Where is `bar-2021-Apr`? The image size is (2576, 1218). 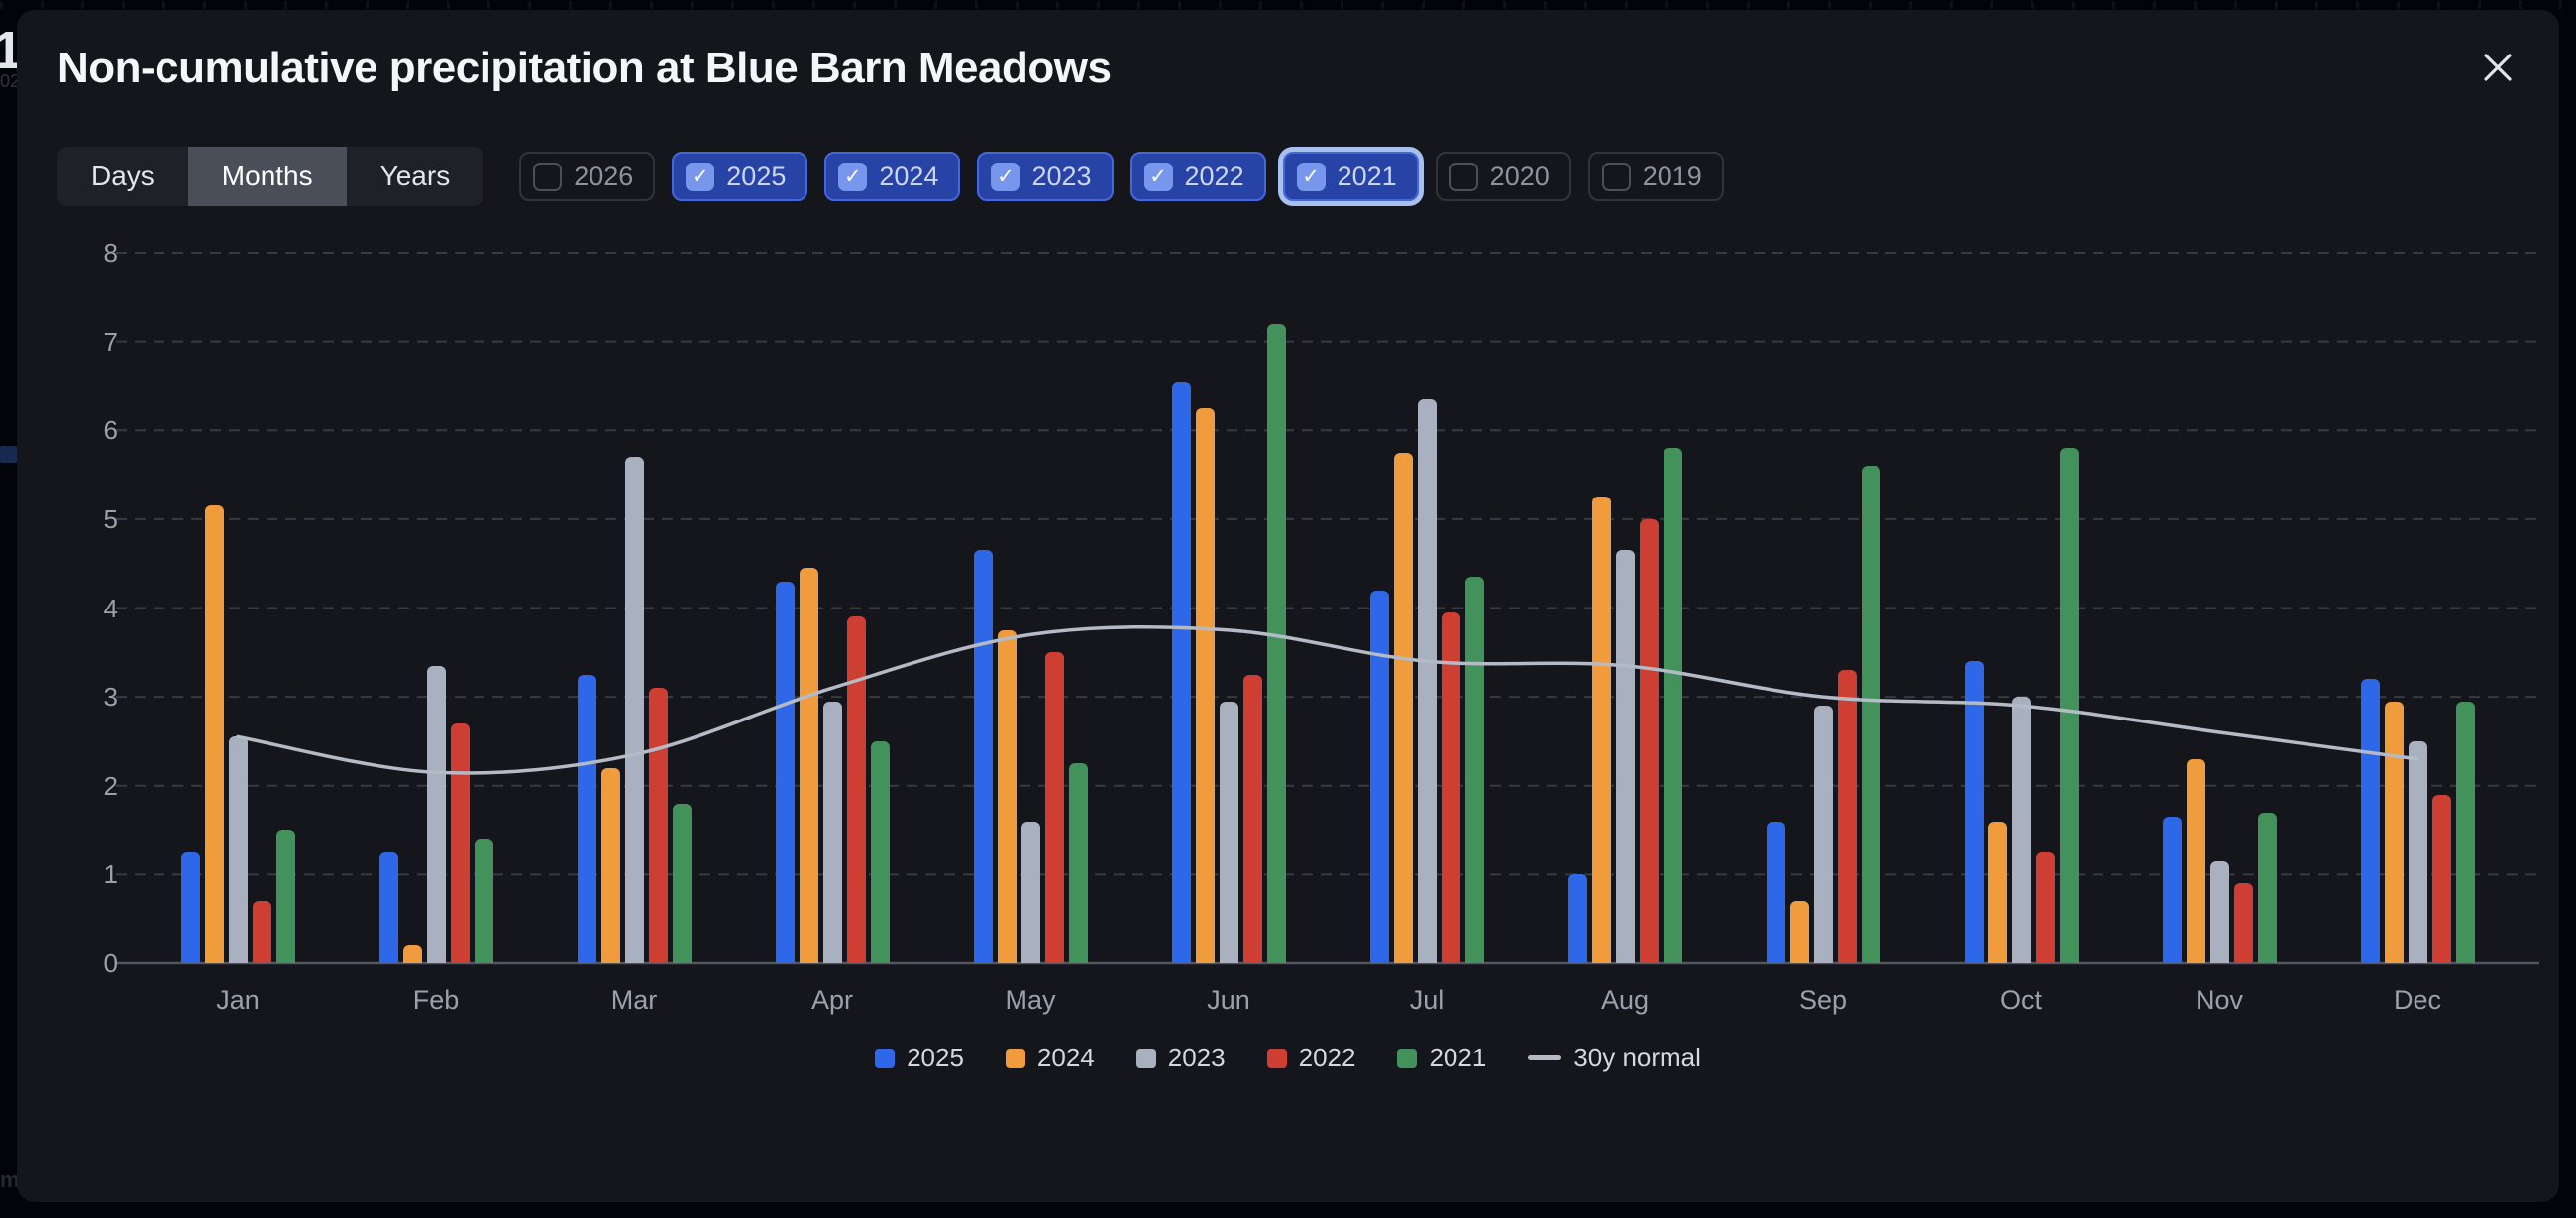
bar-2021-Apr is located at coordinates (880, 851).